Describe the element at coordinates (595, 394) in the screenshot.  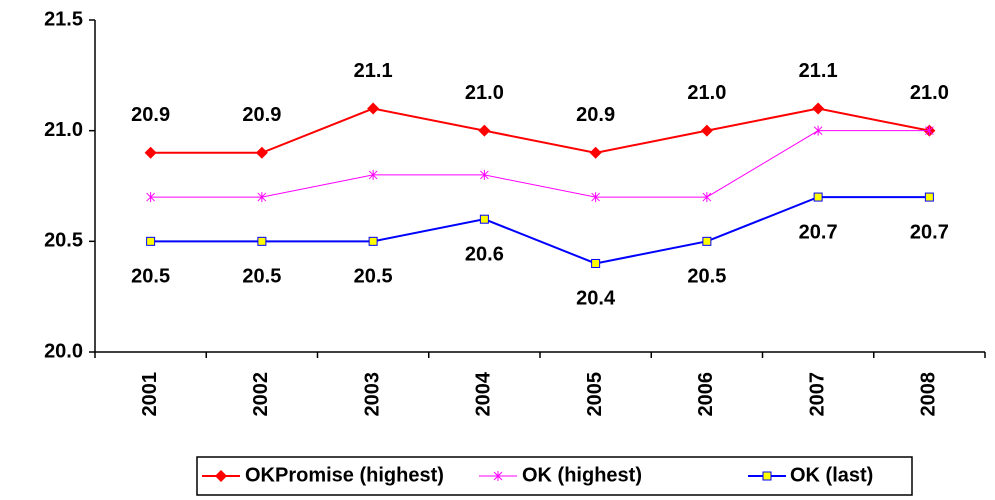
I see `x-tick-label: 2005` at that location.